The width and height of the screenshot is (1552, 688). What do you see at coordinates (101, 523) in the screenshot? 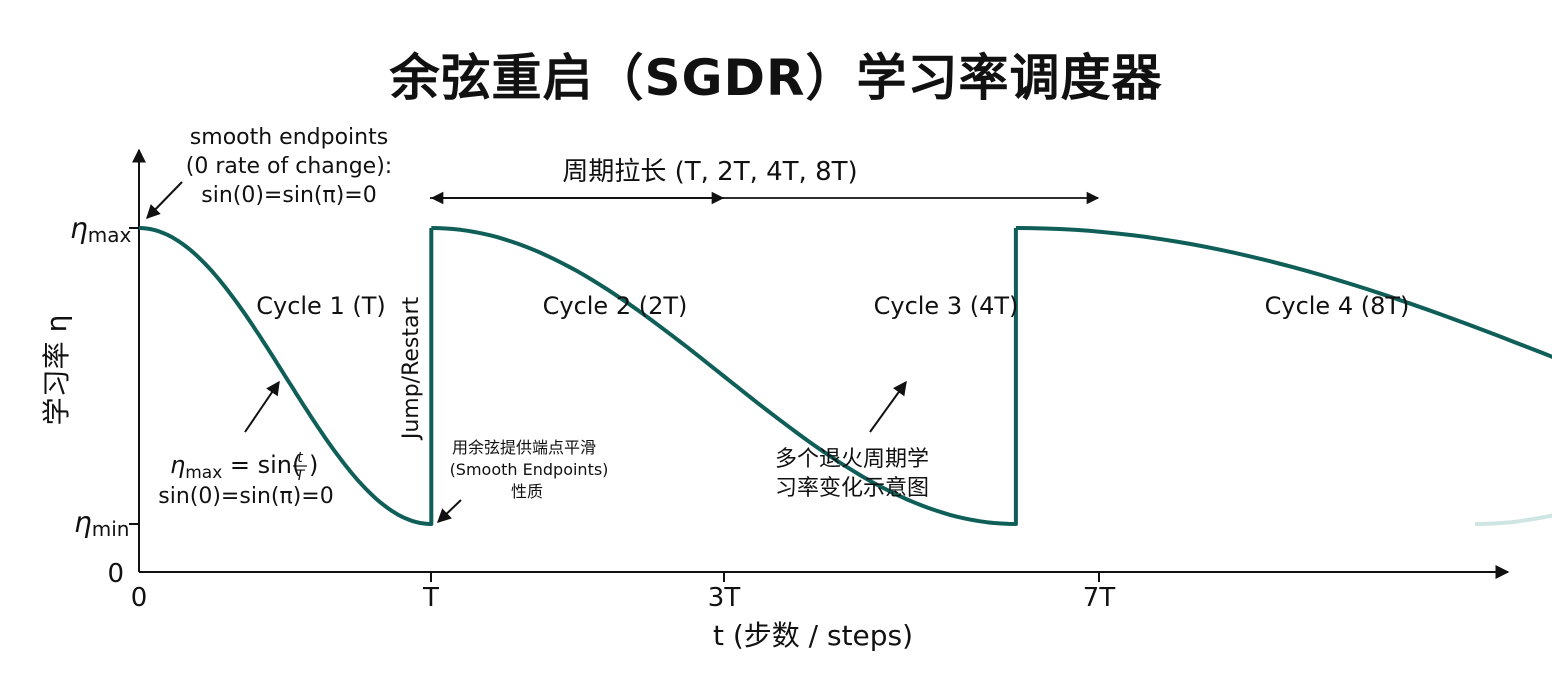
I see `eta-min-label: ηmin` at bounding box center [101, 523].